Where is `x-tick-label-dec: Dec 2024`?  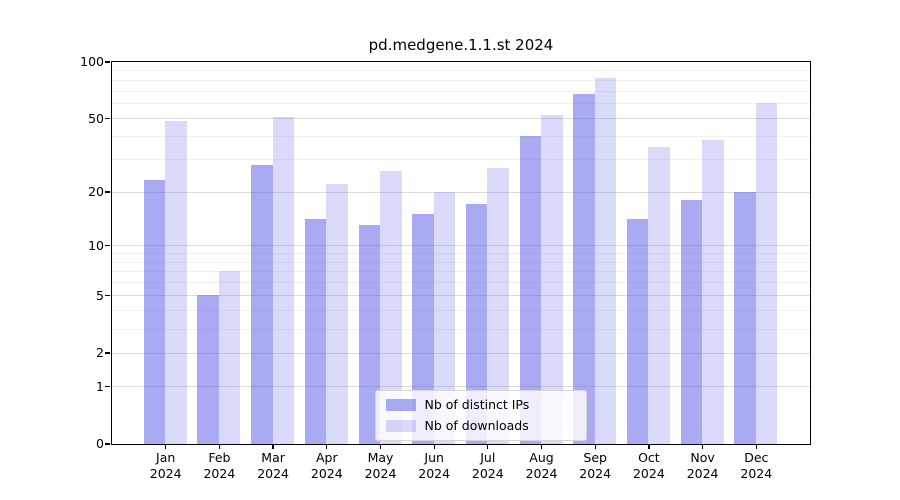 x-tick-label-dec: Dec 2024 is located at coordinates (756, 465).